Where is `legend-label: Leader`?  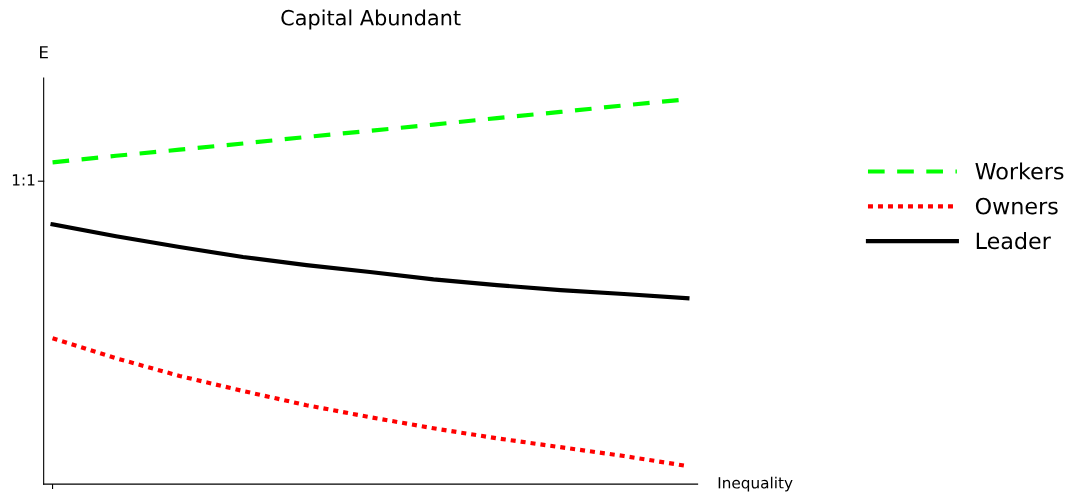 legend-label: Leader is located at coordinates (1013, 241).